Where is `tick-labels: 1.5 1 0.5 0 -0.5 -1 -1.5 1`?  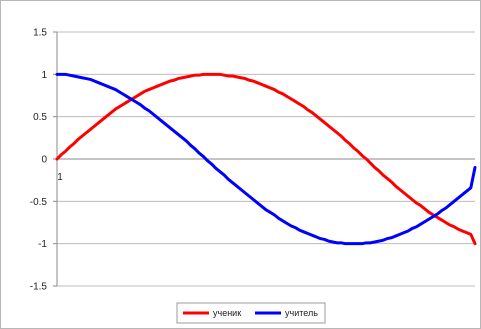 tick-labels: 1.5 1 0.5 0 -0.5 -1 -1.5 1 is located at coordinates (46, 160).